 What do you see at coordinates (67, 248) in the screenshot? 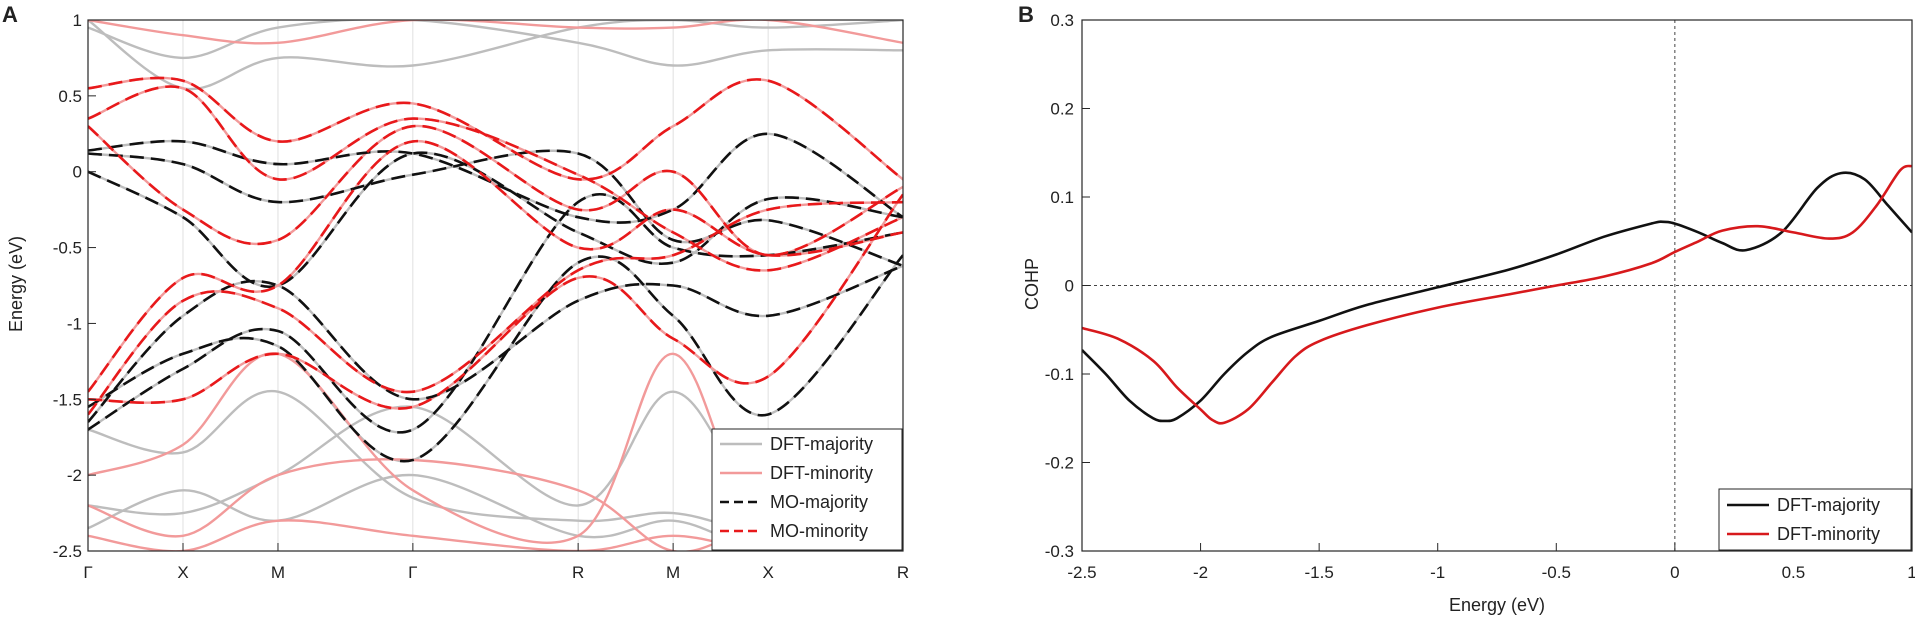
I see `y-tick-label-a: -0.5` at bounding box center [67, 248].